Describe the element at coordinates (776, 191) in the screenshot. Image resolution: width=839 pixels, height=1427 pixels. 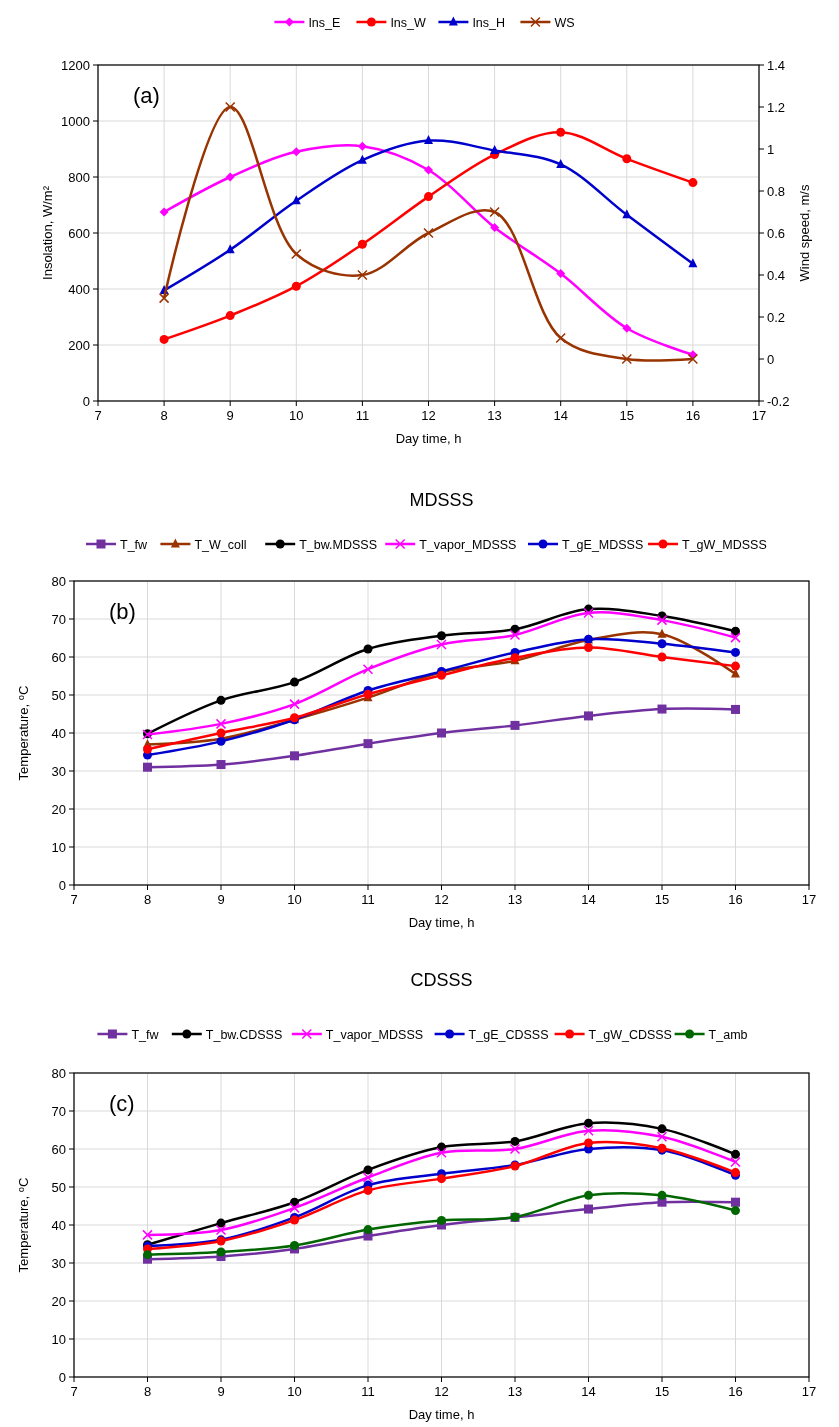
I see `y2-tick-label: 0.8` at that location.